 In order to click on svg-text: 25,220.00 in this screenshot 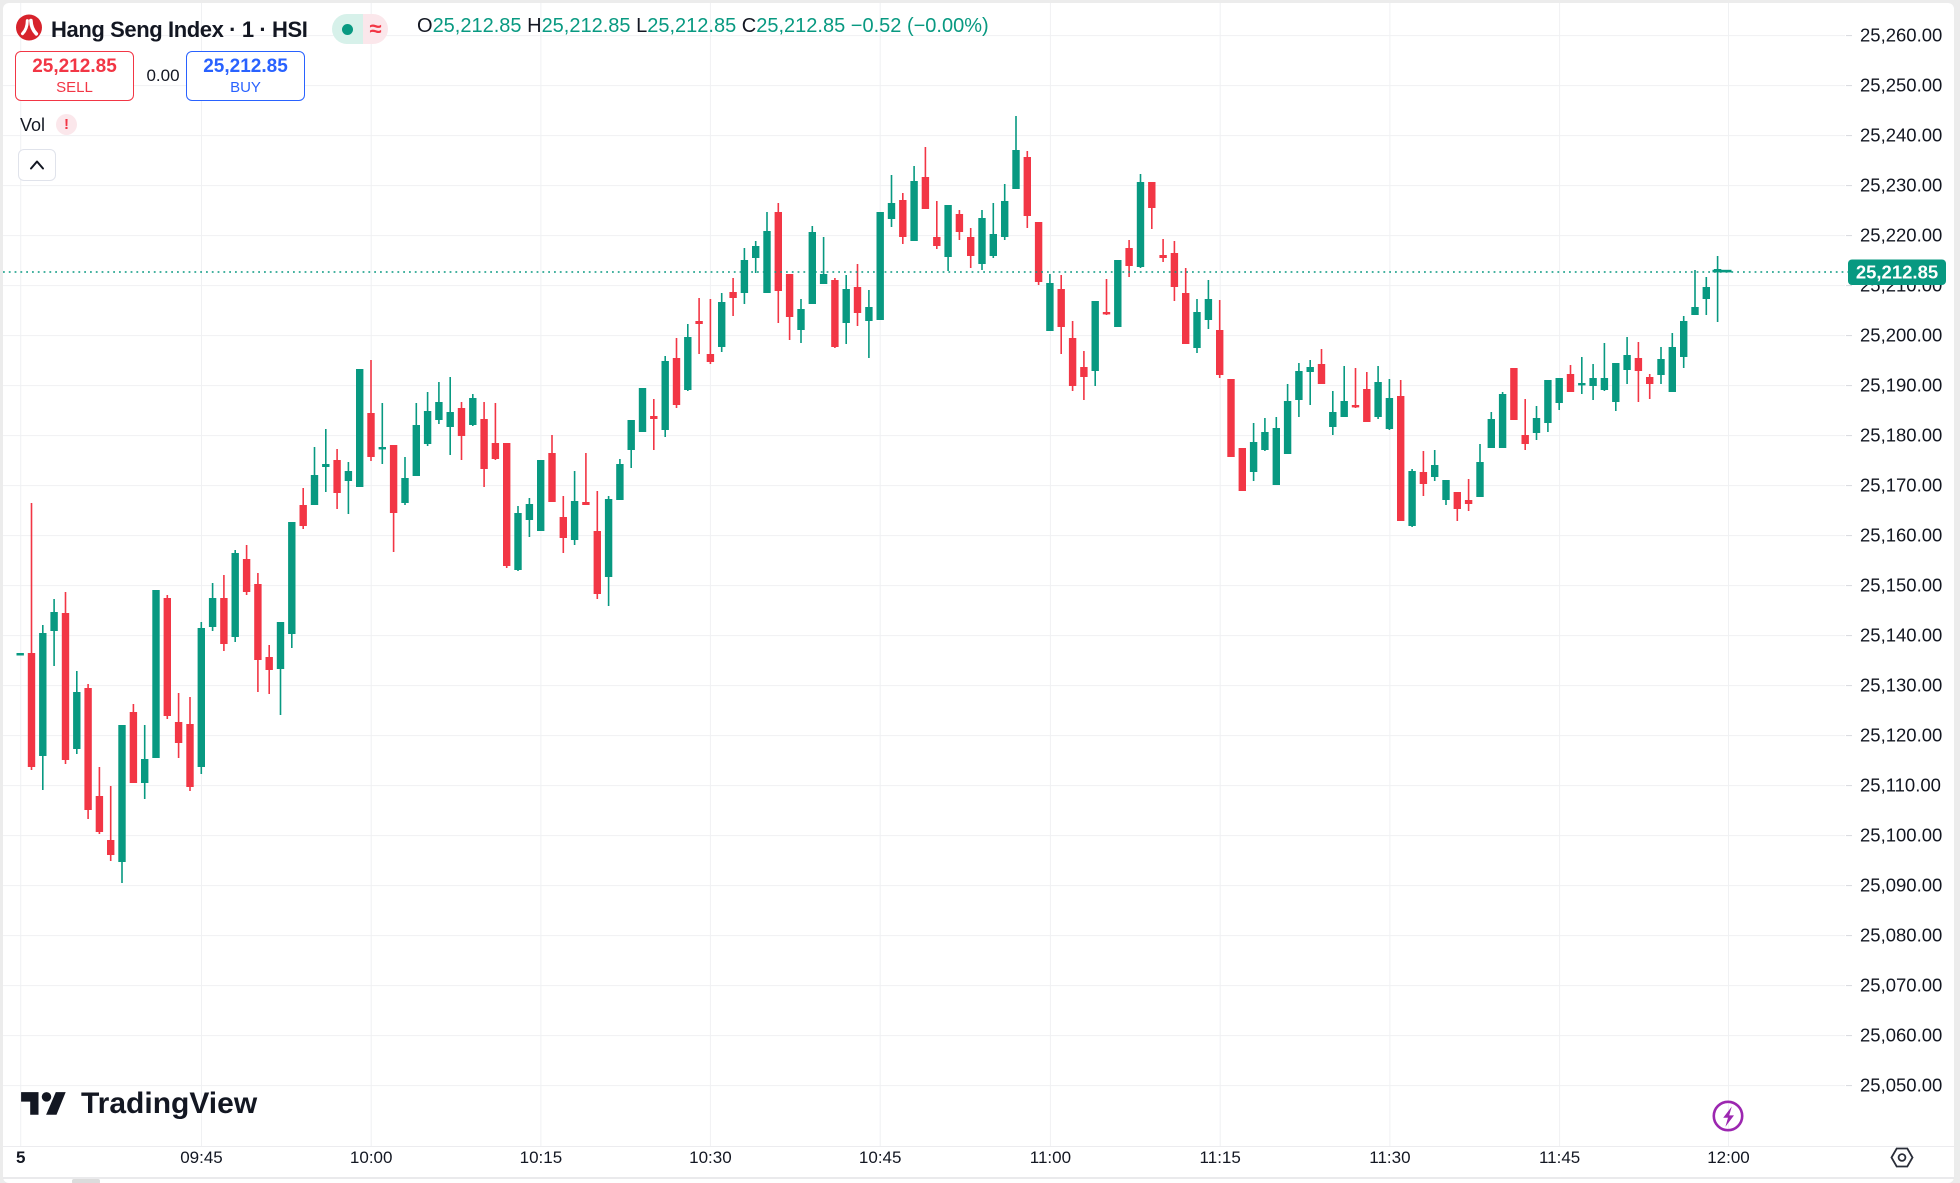, I will do `click(1901, 235)`.